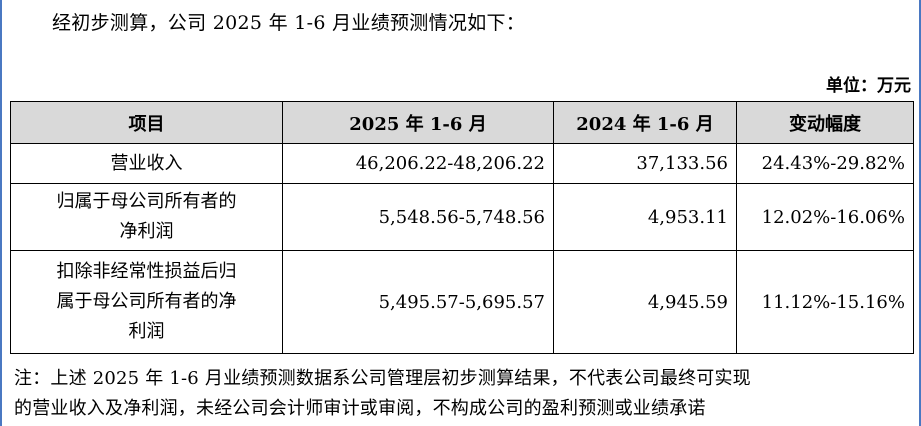 Image resolution: width=921 pixels, height=426 pixels. I want to click on row-value-2025: 5,495.57-5,695.57, so click(418, 302).